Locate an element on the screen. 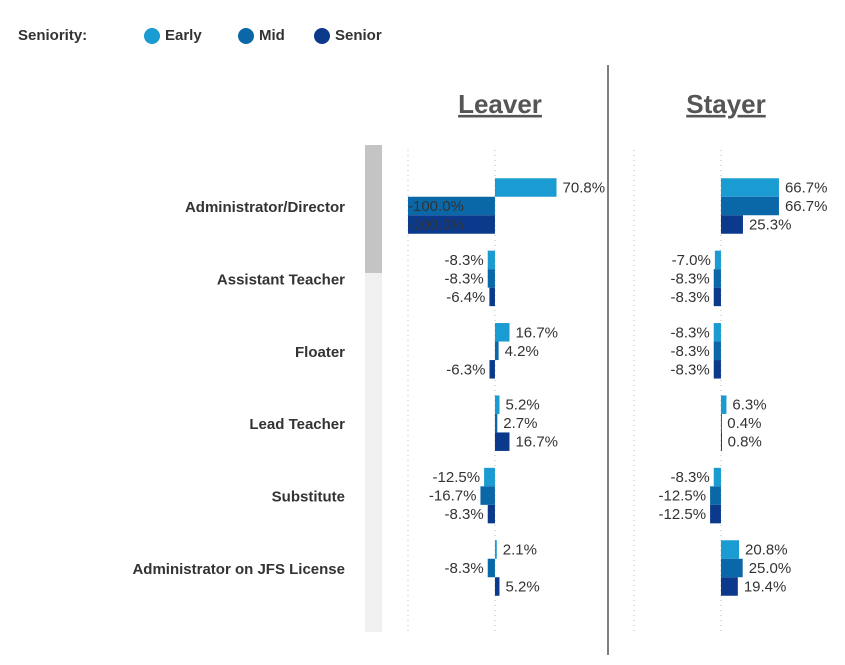 This screenshot has height=665, width=845. panel-title: Stayer is located at coordinates (726, 104).